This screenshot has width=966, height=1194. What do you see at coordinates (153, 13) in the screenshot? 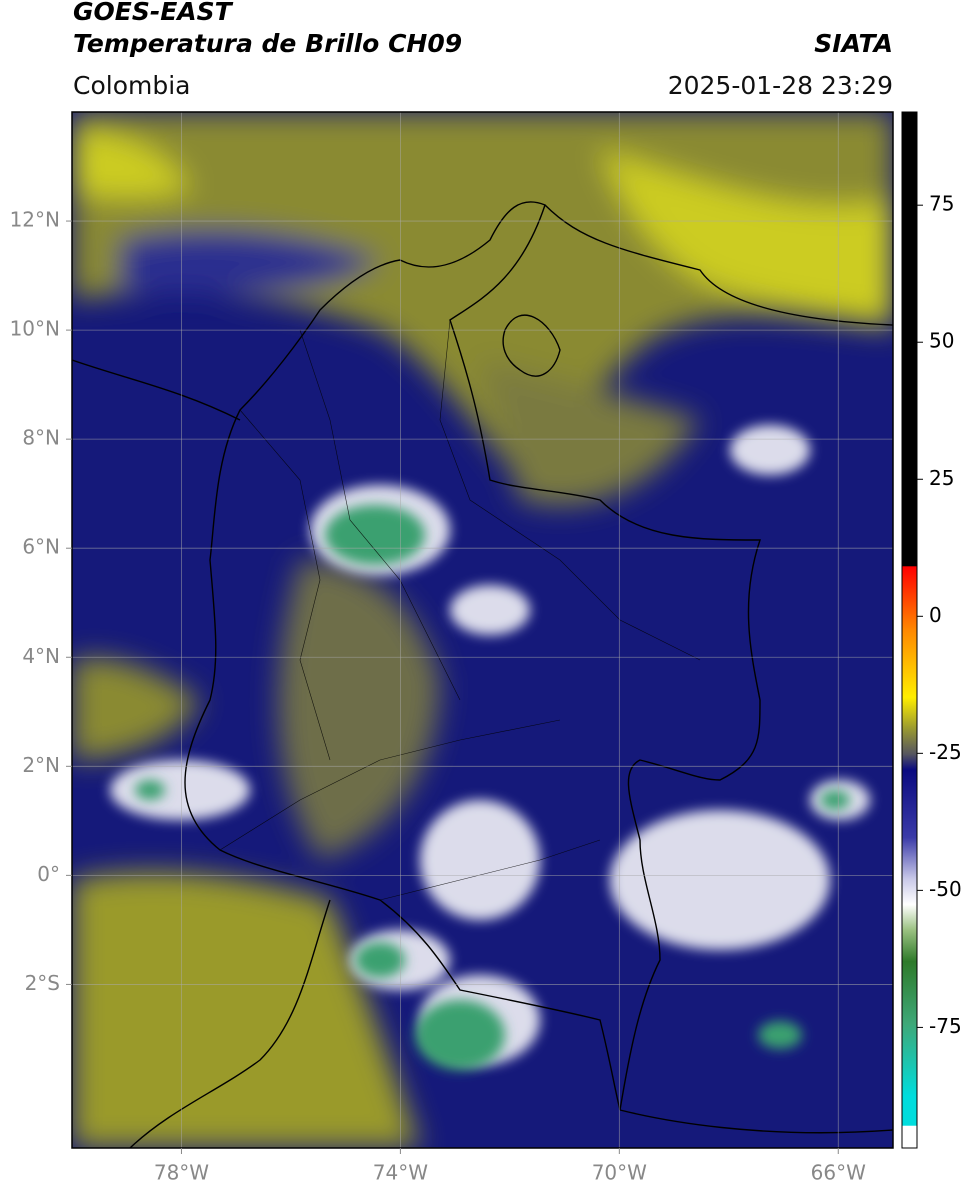
I see `title-line1: GOES-EAST` at bounding box center [153, 13].